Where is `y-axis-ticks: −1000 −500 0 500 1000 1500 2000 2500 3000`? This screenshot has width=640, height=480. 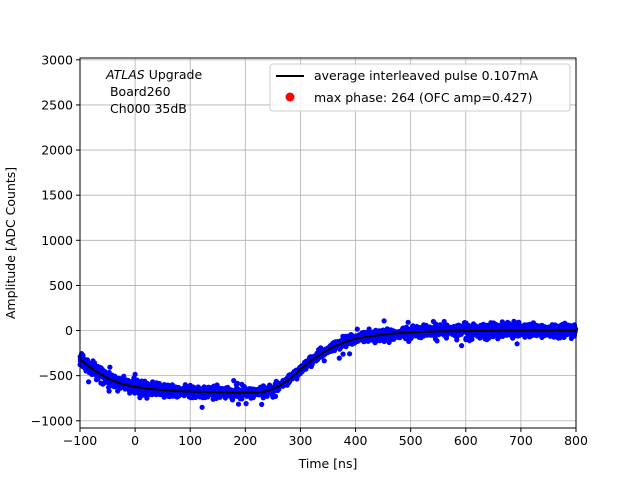
y-axis-ticks: −1000 −500 0 500 1000 1500 2000 2500 3000 is located at coordinates (55, 240).